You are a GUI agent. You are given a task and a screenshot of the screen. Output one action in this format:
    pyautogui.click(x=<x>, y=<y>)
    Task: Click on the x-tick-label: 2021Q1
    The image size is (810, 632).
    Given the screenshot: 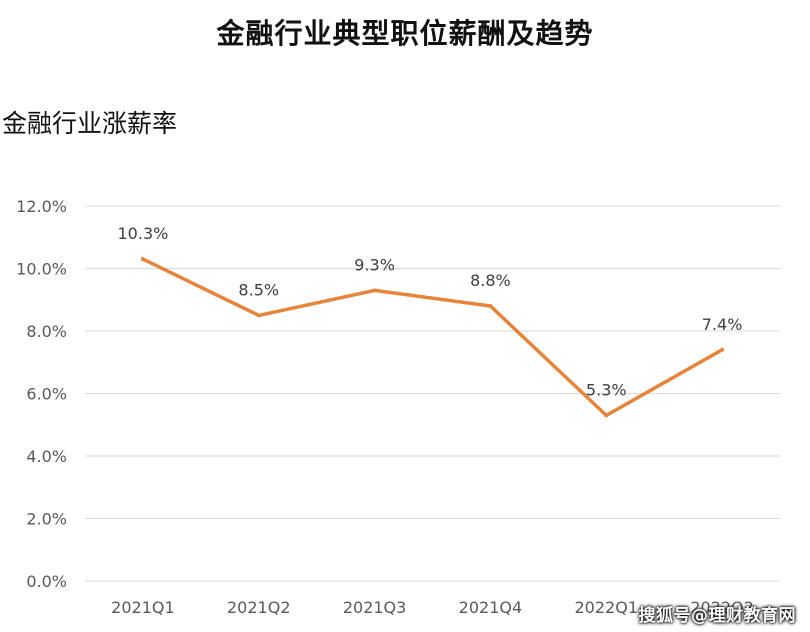 What is the action you would take?
    pyautogui.click(x=143, y=607)
    